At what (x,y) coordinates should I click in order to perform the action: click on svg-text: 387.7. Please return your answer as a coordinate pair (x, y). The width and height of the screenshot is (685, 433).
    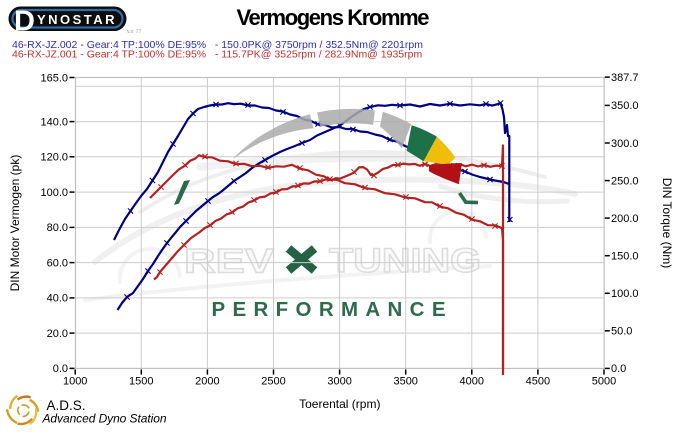
    Looking at the image, I should click on (625, 78).